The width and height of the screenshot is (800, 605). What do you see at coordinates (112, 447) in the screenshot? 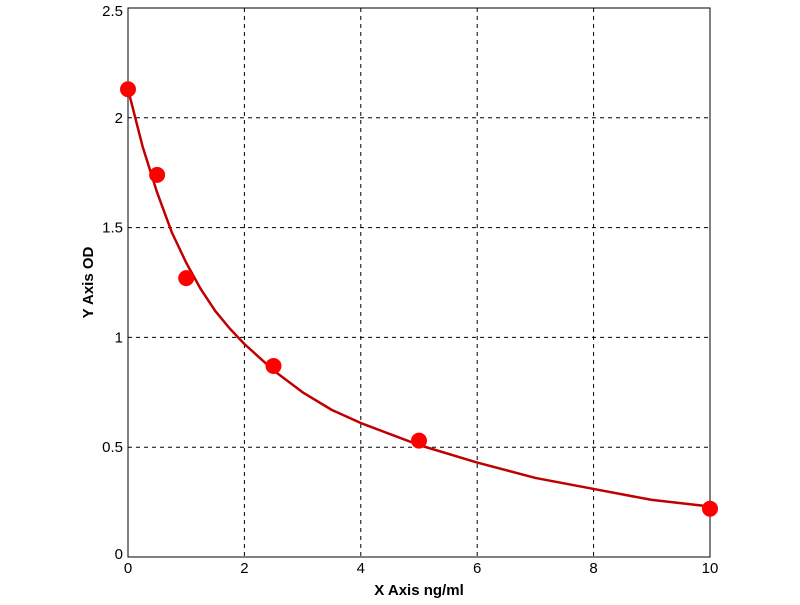
I see `y-tick-label: 0.5` at bounding box center [112, 447].